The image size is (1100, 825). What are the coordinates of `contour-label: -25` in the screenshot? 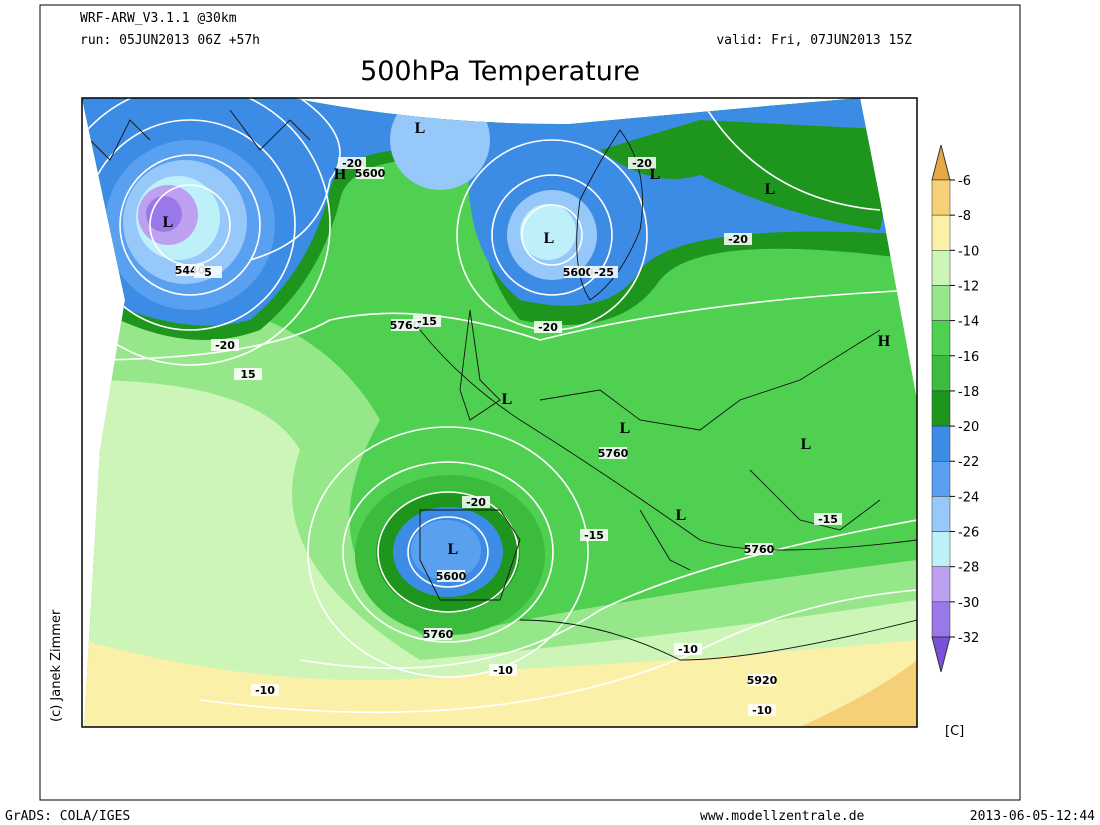 It's located at (604, 272).